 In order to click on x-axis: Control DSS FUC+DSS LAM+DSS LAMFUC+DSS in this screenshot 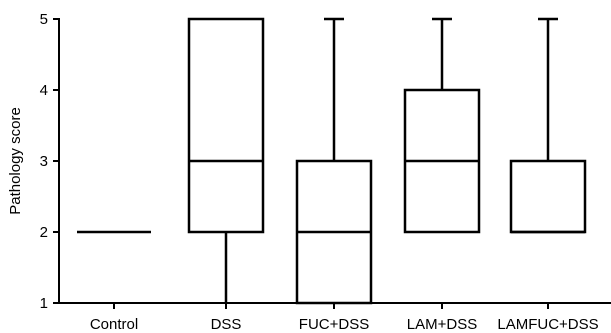, I will do `click(334, 317)`.